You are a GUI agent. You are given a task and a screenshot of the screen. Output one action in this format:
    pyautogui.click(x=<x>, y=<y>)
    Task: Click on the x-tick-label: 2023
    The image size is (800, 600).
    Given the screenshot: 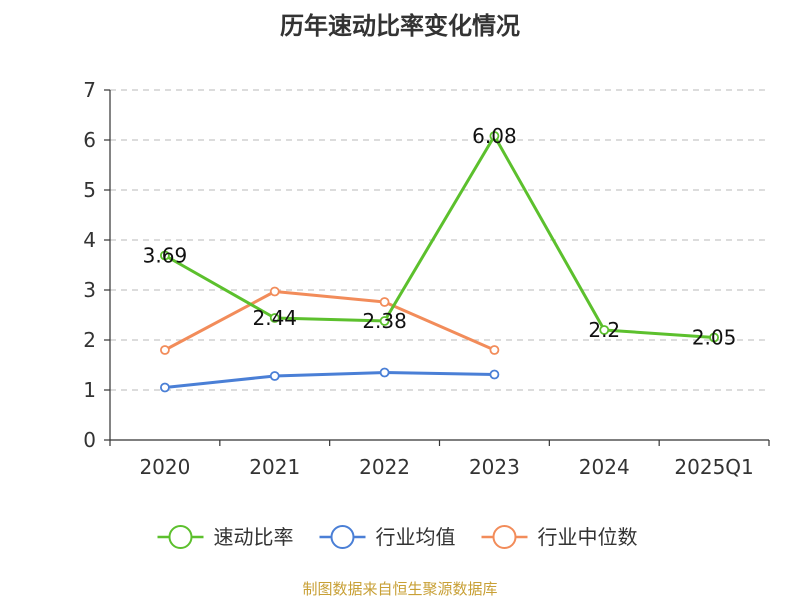 What is the action you would take?
    pyautogui.click(x=494, y=467)
    